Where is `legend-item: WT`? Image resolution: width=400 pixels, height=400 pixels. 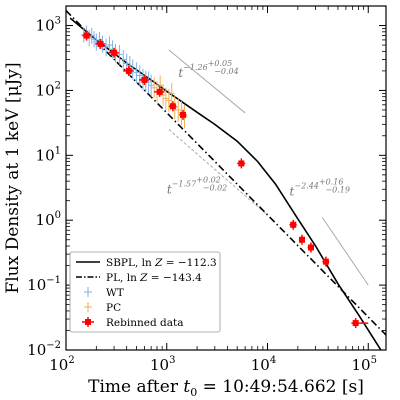
legend-item: WT is located at coordinates (104, 293).